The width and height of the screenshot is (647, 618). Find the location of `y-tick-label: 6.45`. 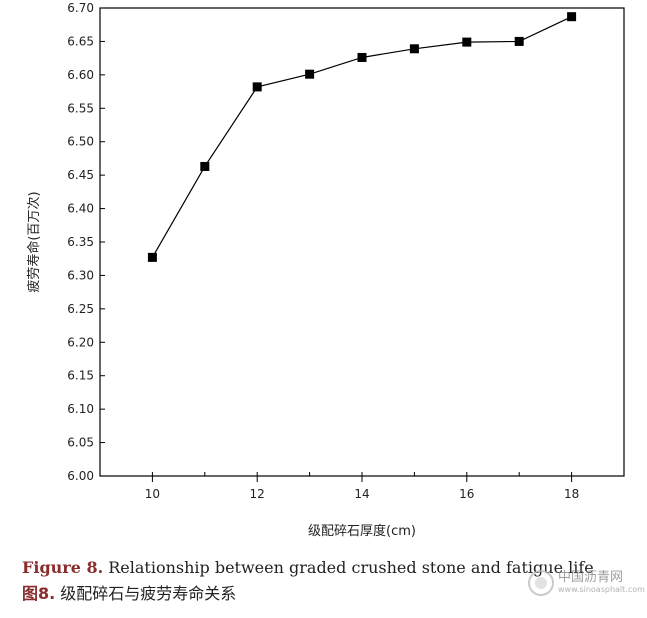

y-tick-label: 6.45 is located at coordinates (80, 175).